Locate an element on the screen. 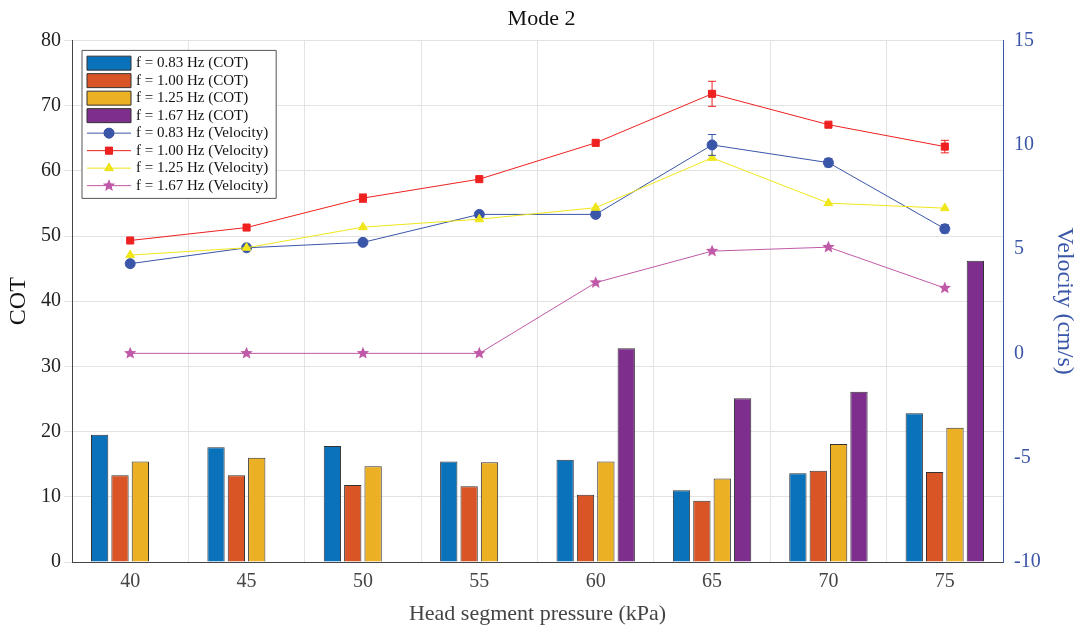 The image size is (1083, 629). x-tick-label: 70 is located at coordinates (828, 580).